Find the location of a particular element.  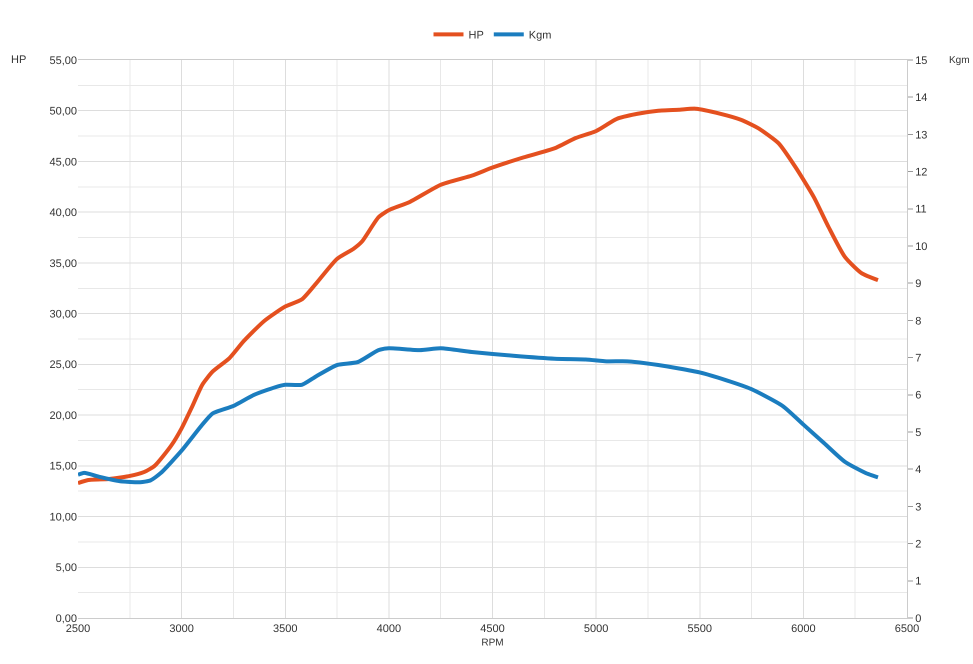

y-tick-label: 5,00 is located at coordinates (66, 568).